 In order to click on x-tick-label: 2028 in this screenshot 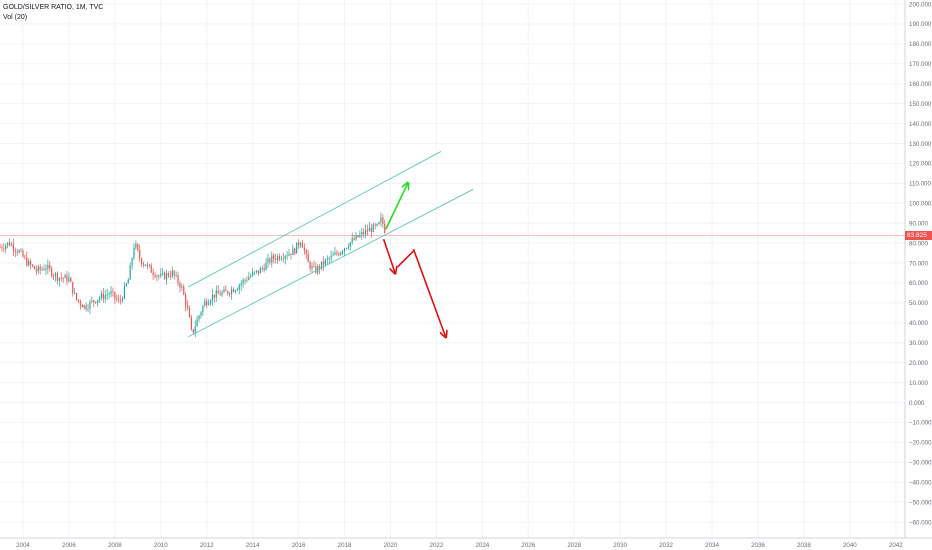, I will do `click(574, 545)`.